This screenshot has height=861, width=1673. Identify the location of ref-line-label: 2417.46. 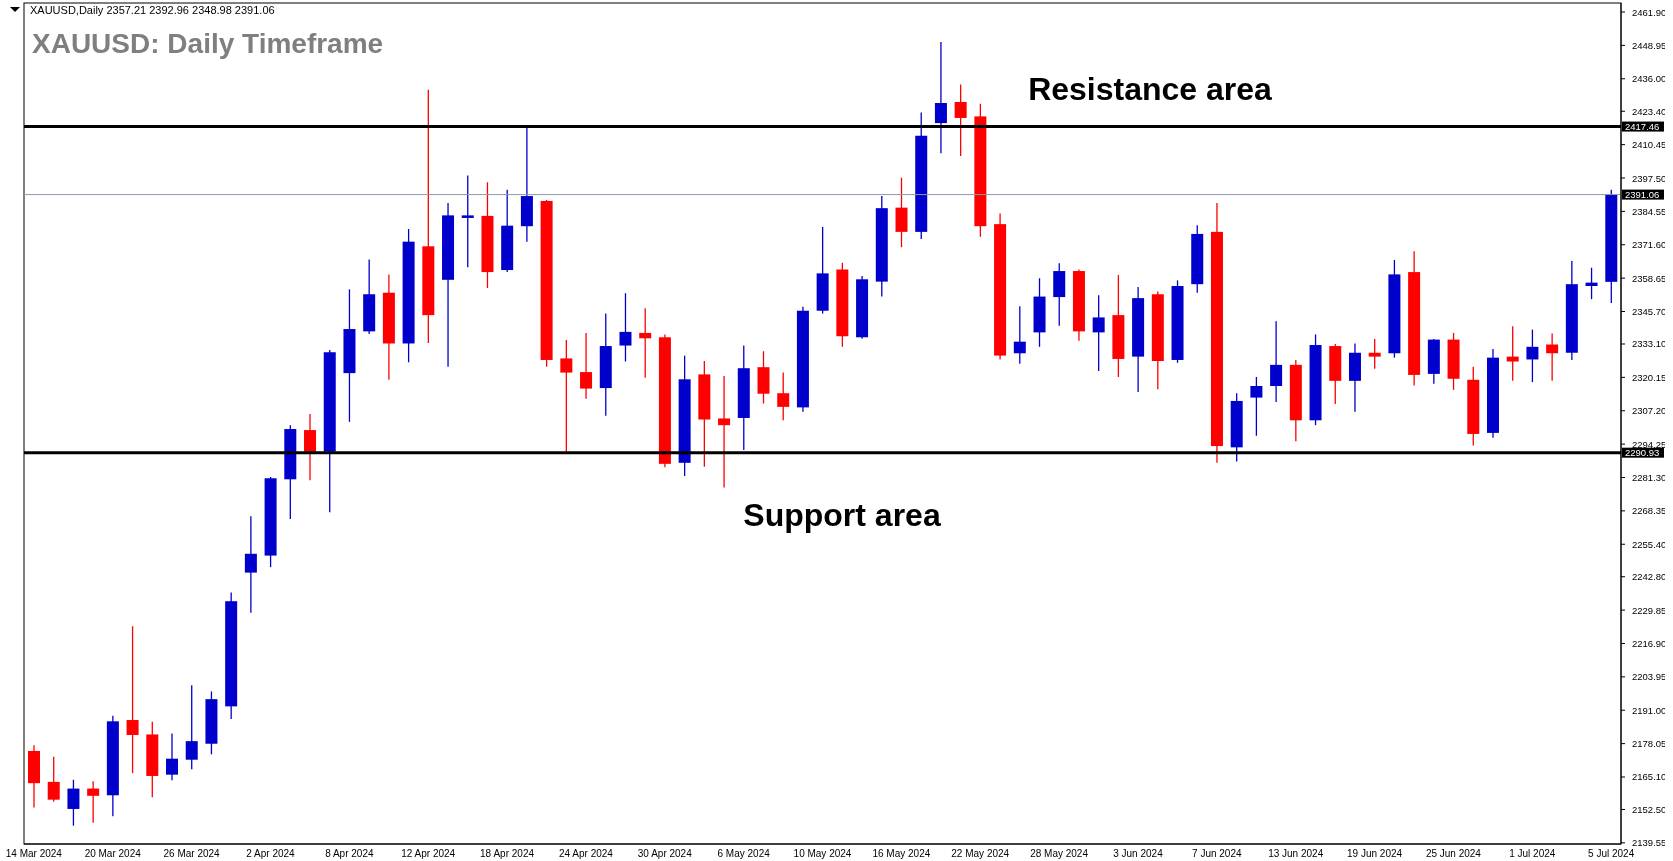
(1642, 127).